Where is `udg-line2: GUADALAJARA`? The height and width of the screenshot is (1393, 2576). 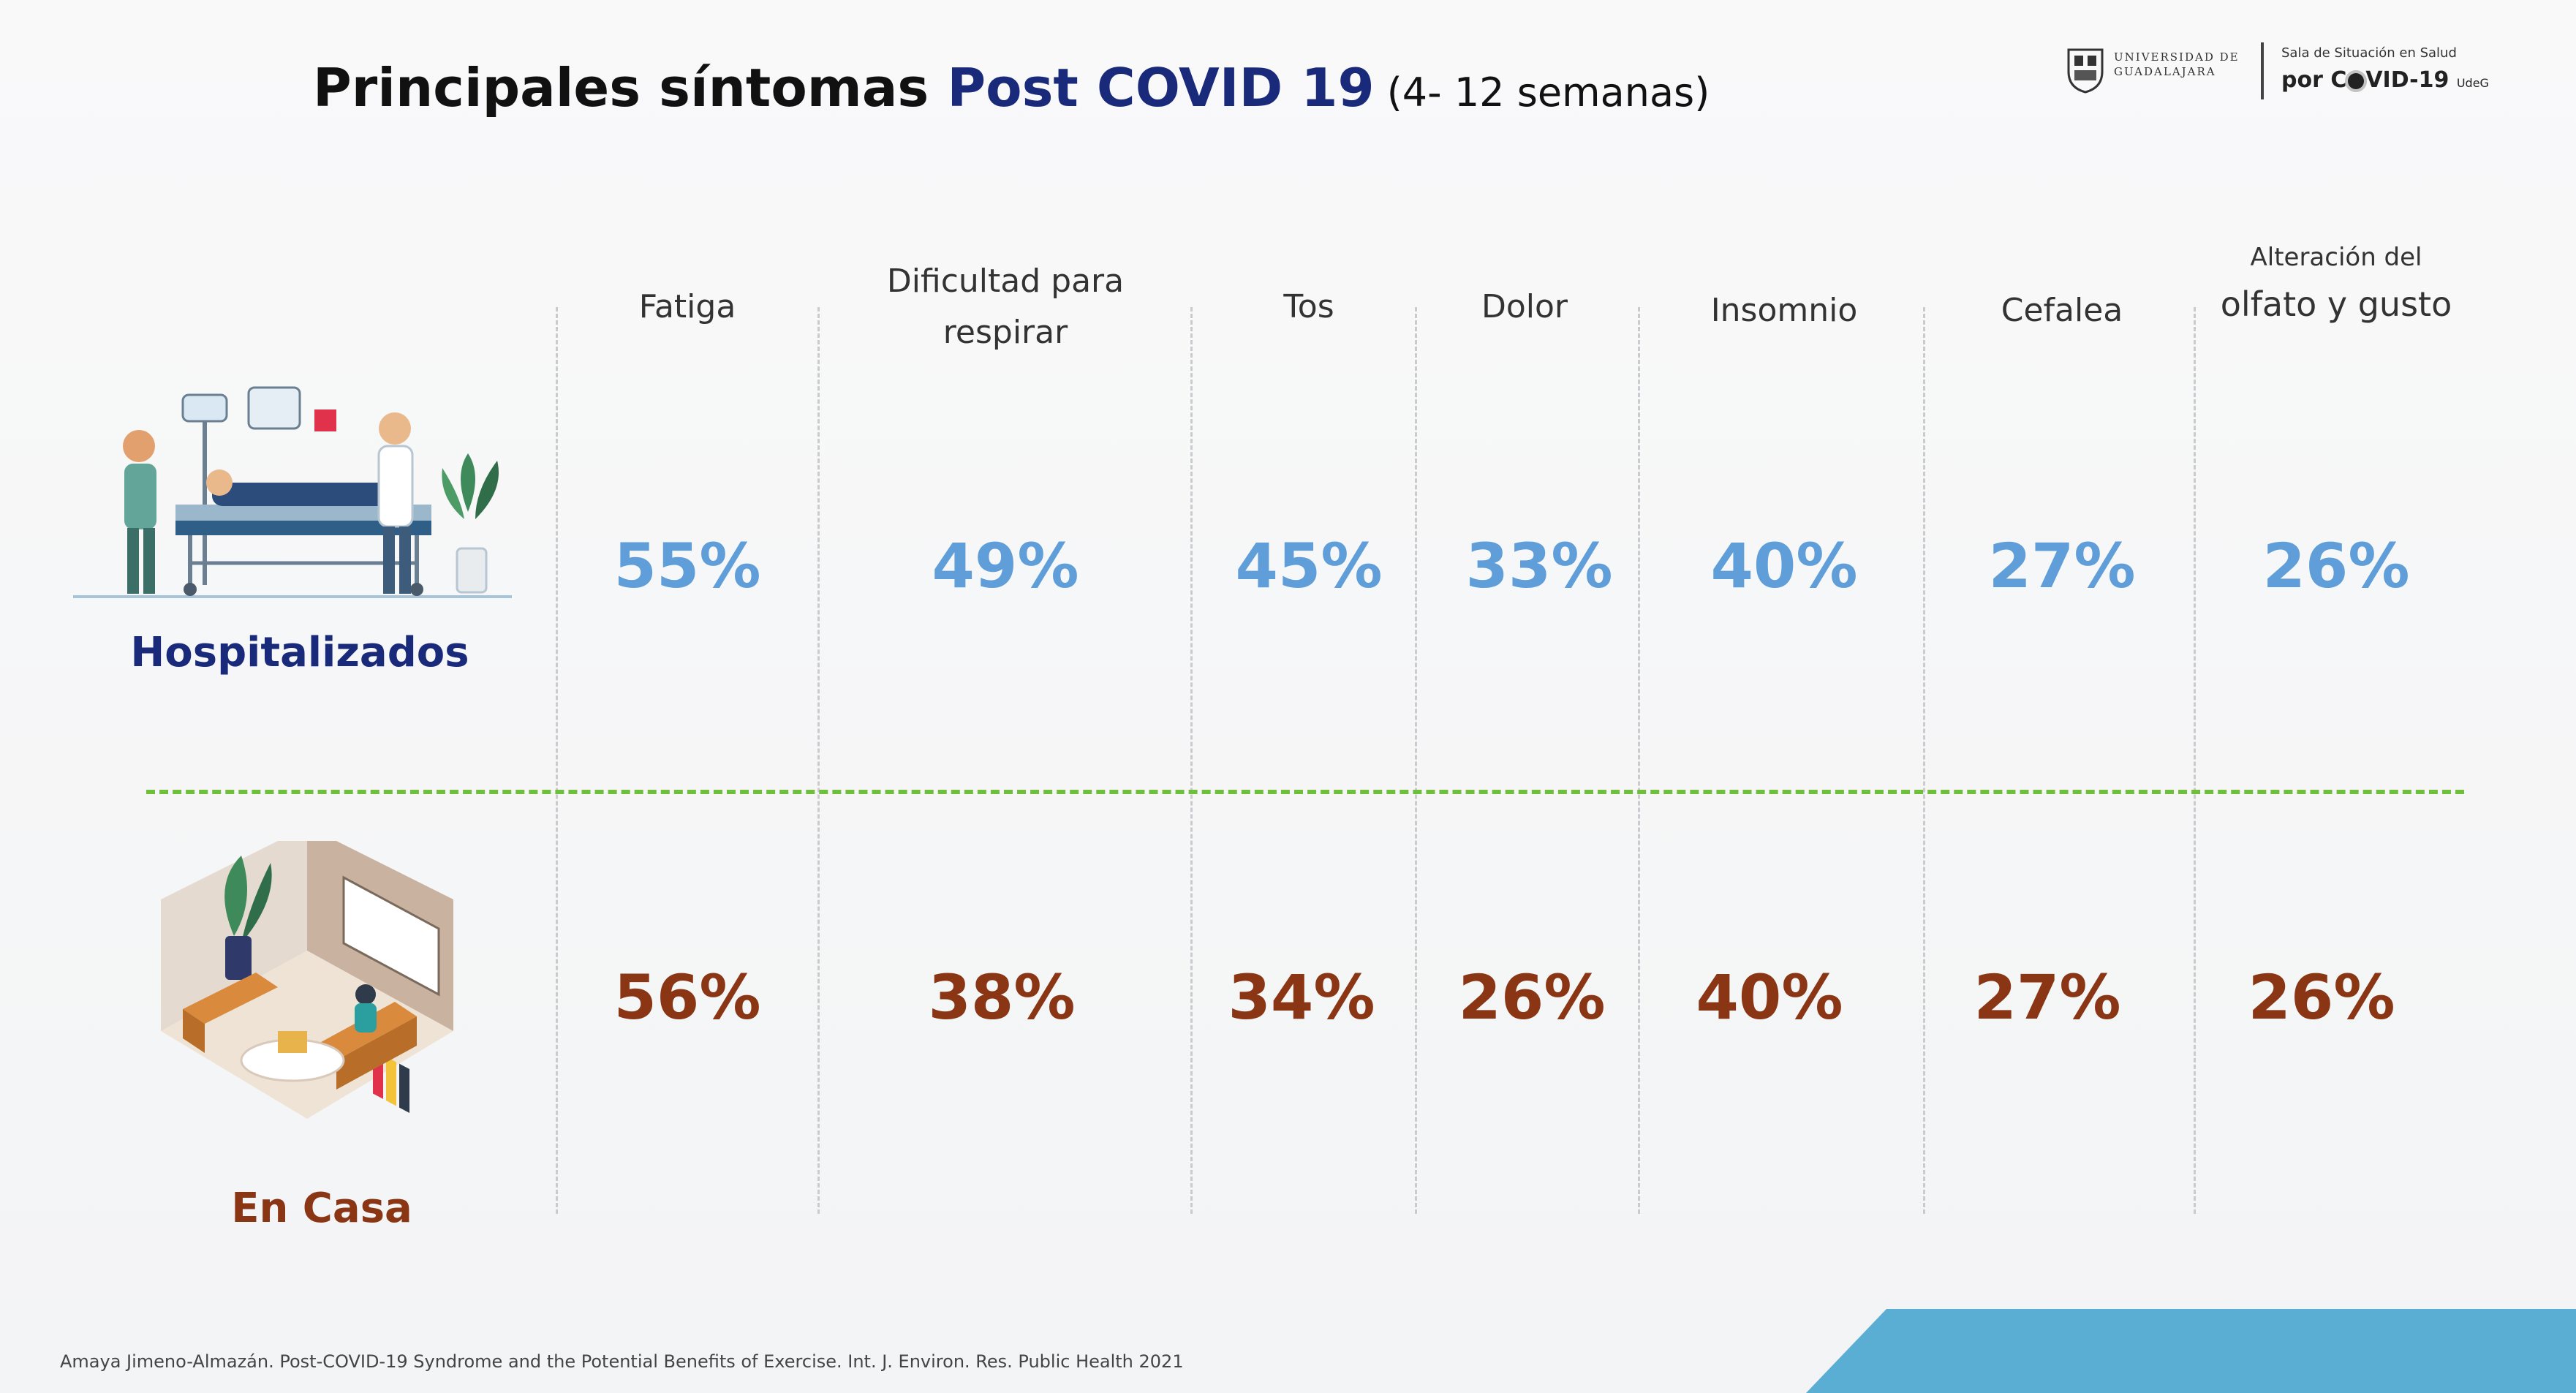 udg-line2: GUADALAJARA is located at coordinates (2165, 72).